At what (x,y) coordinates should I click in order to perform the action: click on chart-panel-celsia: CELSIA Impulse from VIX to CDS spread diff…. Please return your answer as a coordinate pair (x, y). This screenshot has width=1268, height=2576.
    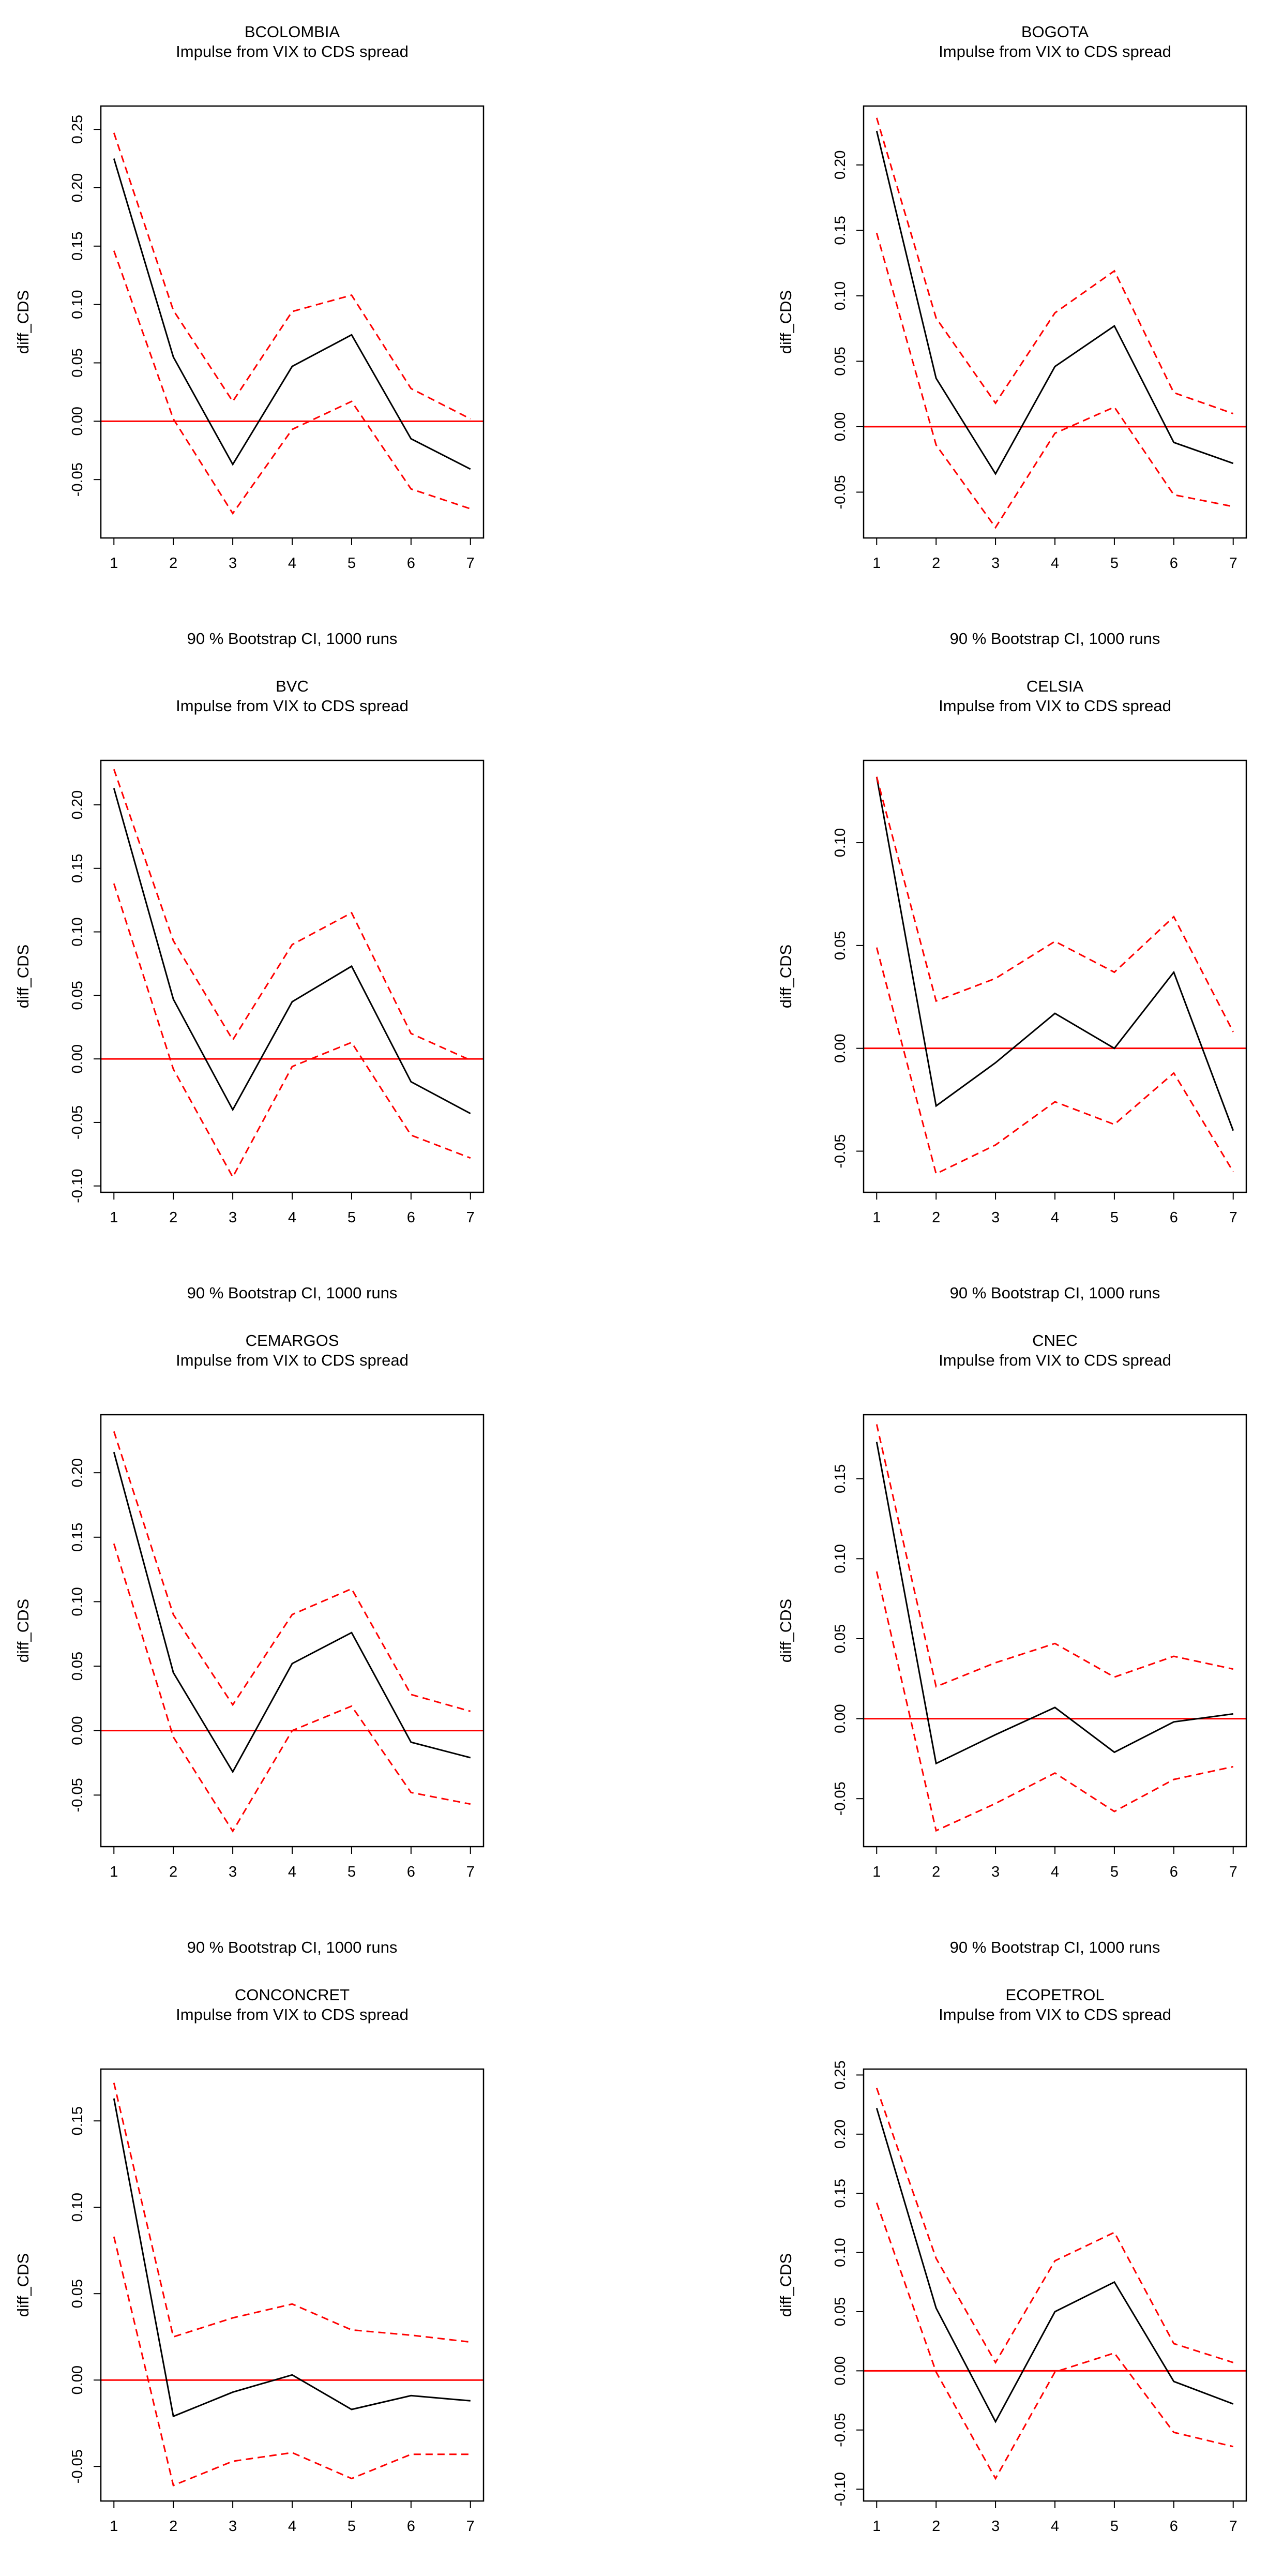
    Looking at the image, I should click on (1012, 989).